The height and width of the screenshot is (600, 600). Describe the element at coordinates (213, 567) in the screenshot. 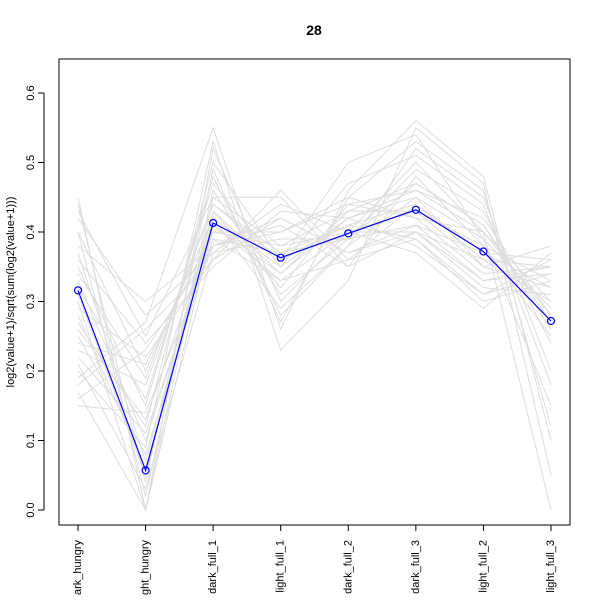

I see `x-tick-label: dark_full_1` at that location.